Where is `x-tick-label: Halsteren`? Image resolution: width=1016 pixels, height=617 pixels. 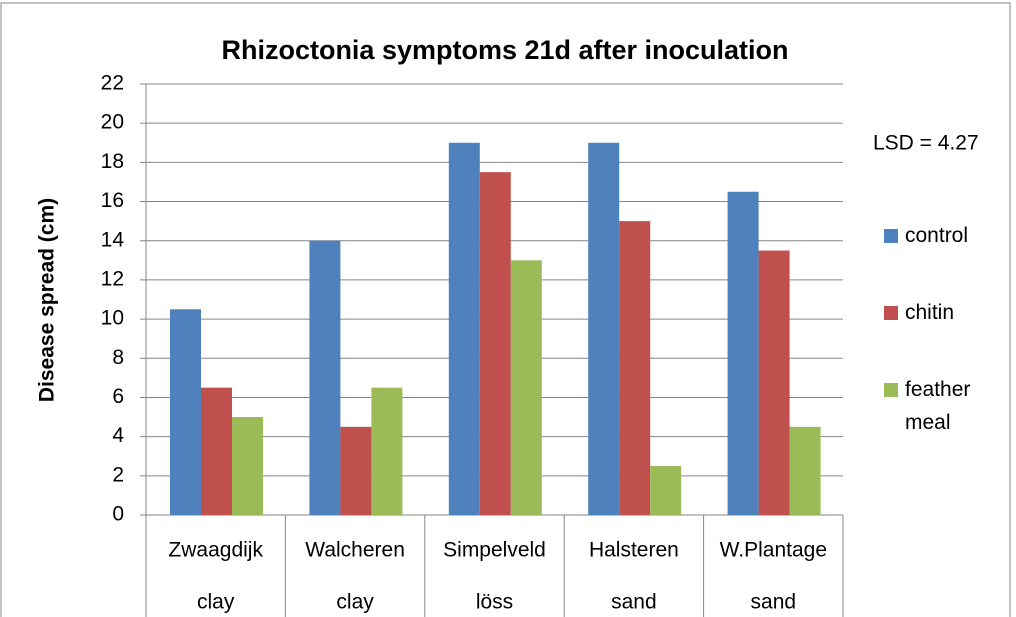 x-tick-label: Halsteren is located at coordinates (634, 550).